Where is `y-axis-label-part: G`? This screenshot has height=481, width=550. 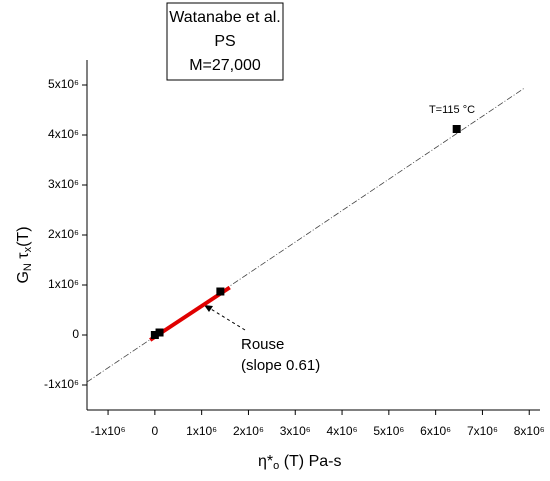 y-axis-label-part: G is located at coordinates (23, 277).